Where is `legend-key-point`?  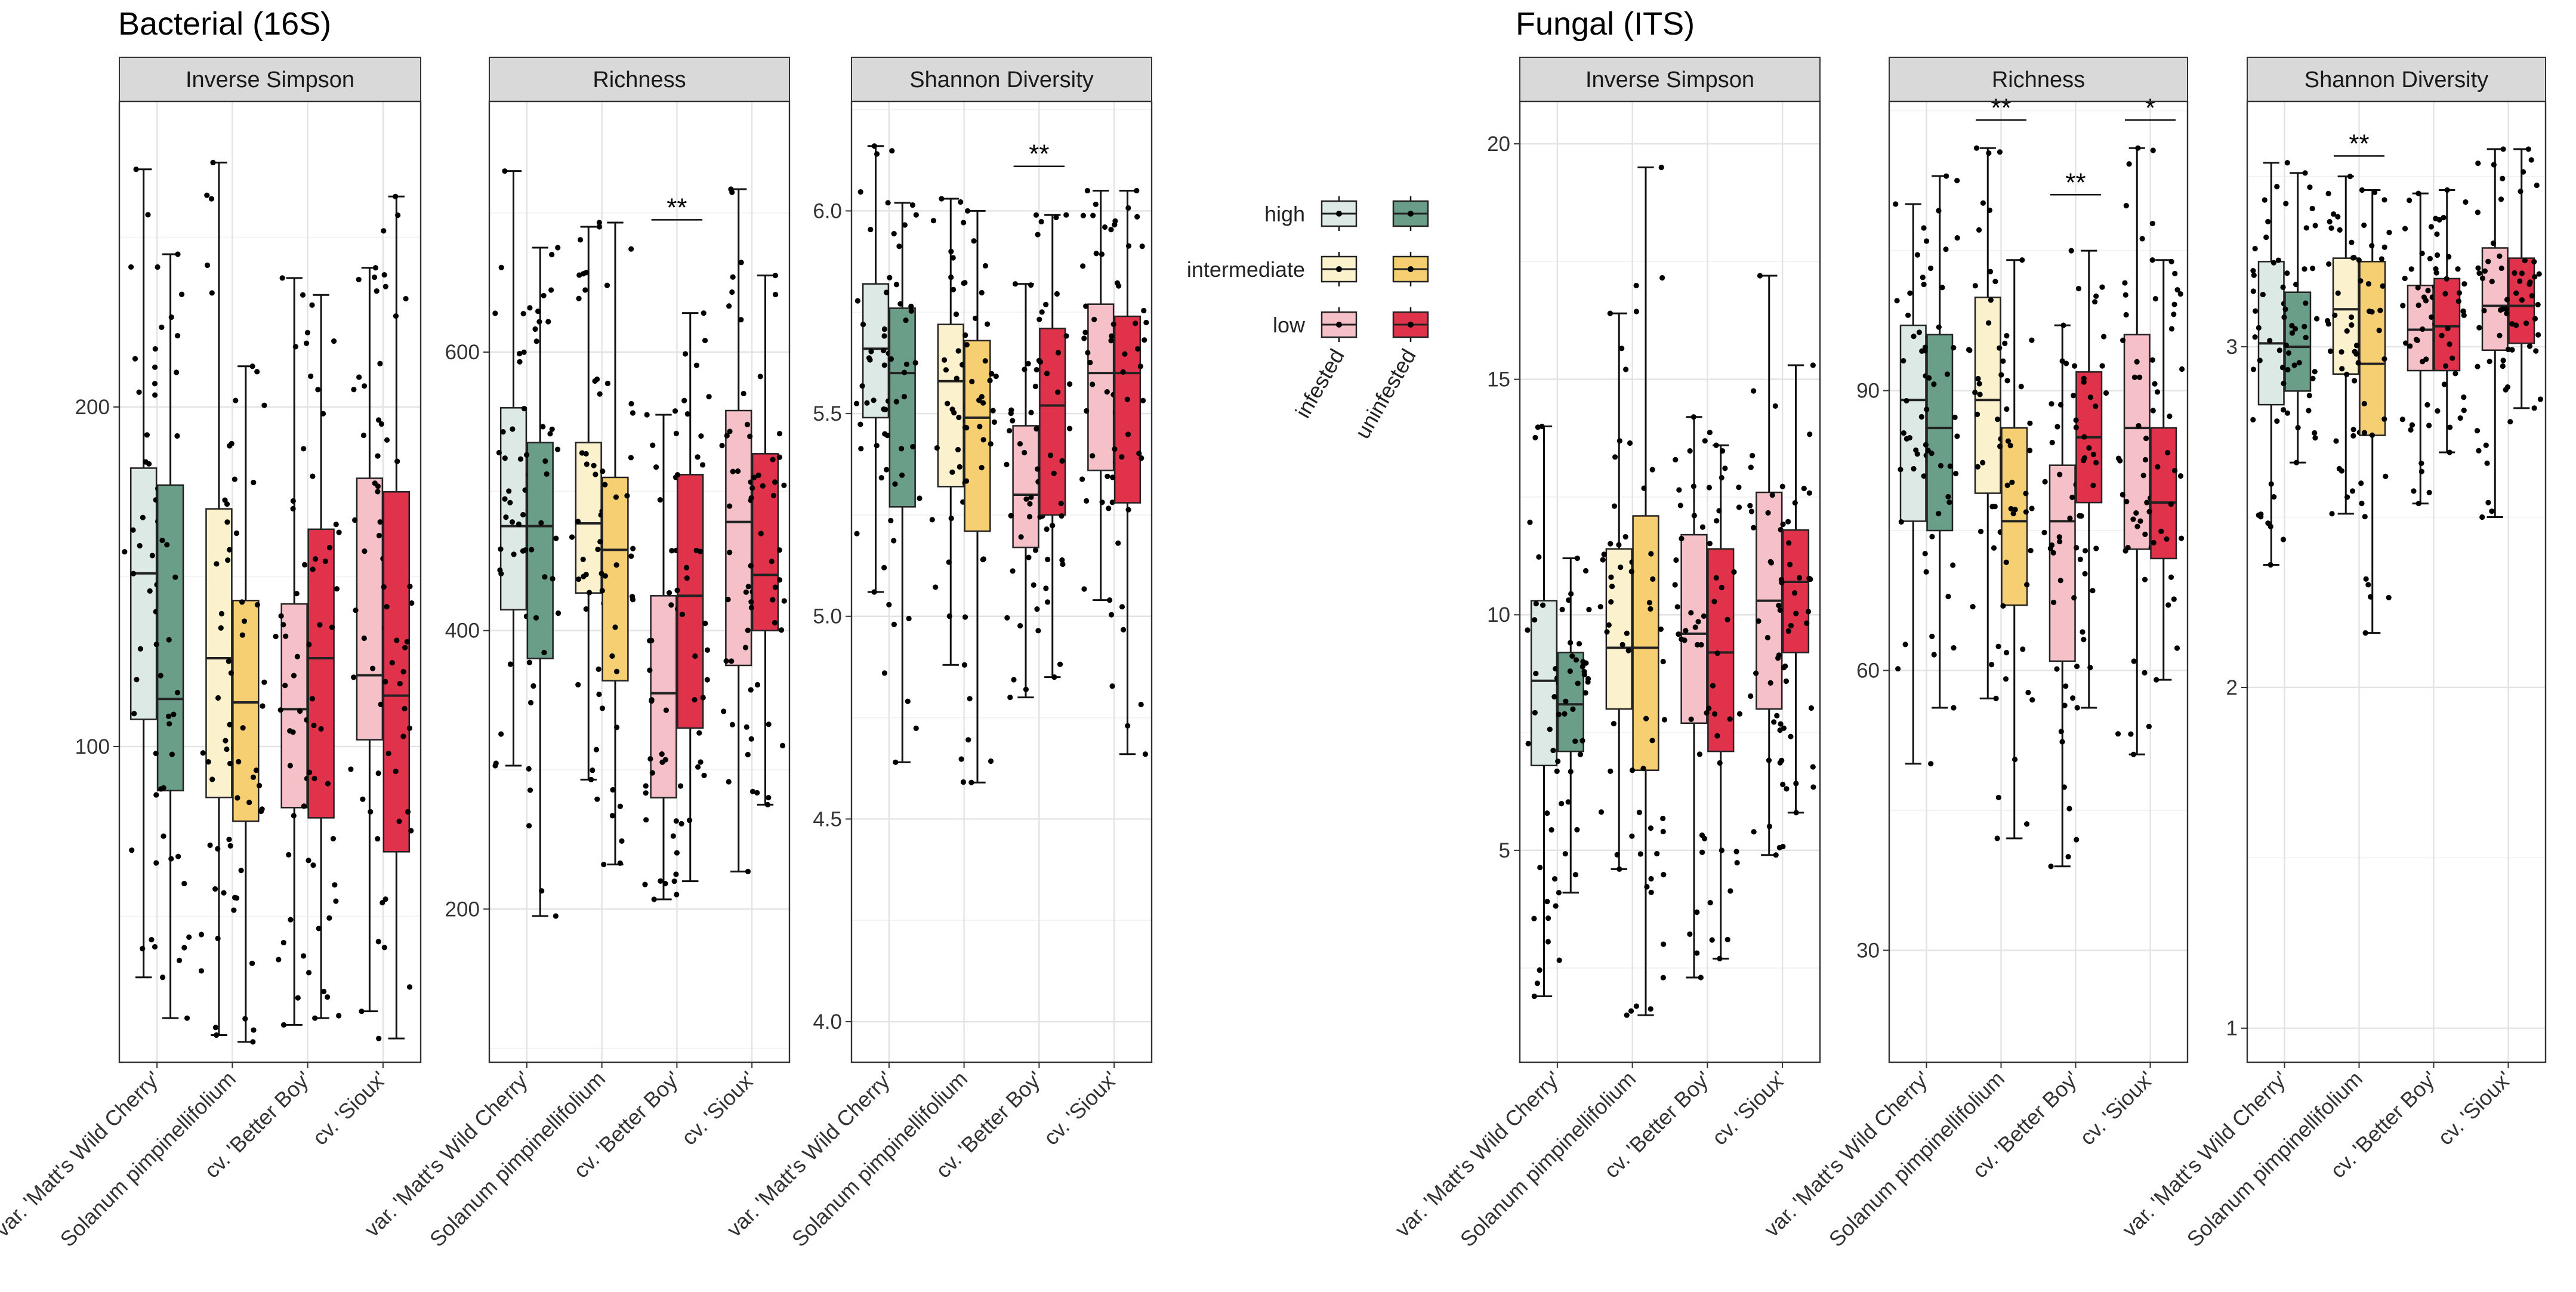
legend-key-point is located at coordinates (1339, 269).